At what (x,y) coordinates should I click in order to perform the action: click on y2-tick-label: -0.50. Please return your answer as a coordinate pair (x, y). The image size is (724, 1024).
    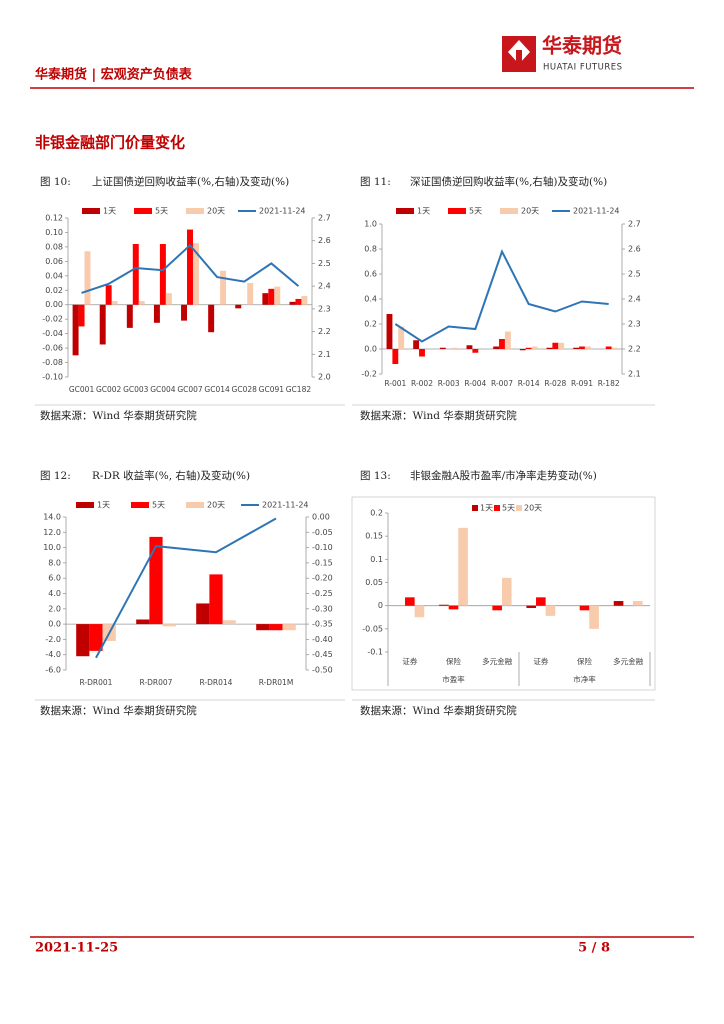
    Looking at the image, I should click on (322, 670).